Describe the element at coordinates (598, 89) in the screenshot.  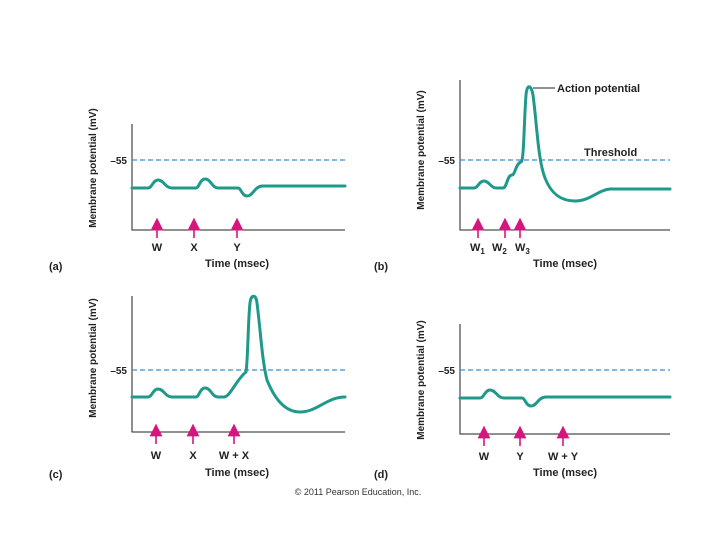
I see `action-potential-label: Action potential` at that location.